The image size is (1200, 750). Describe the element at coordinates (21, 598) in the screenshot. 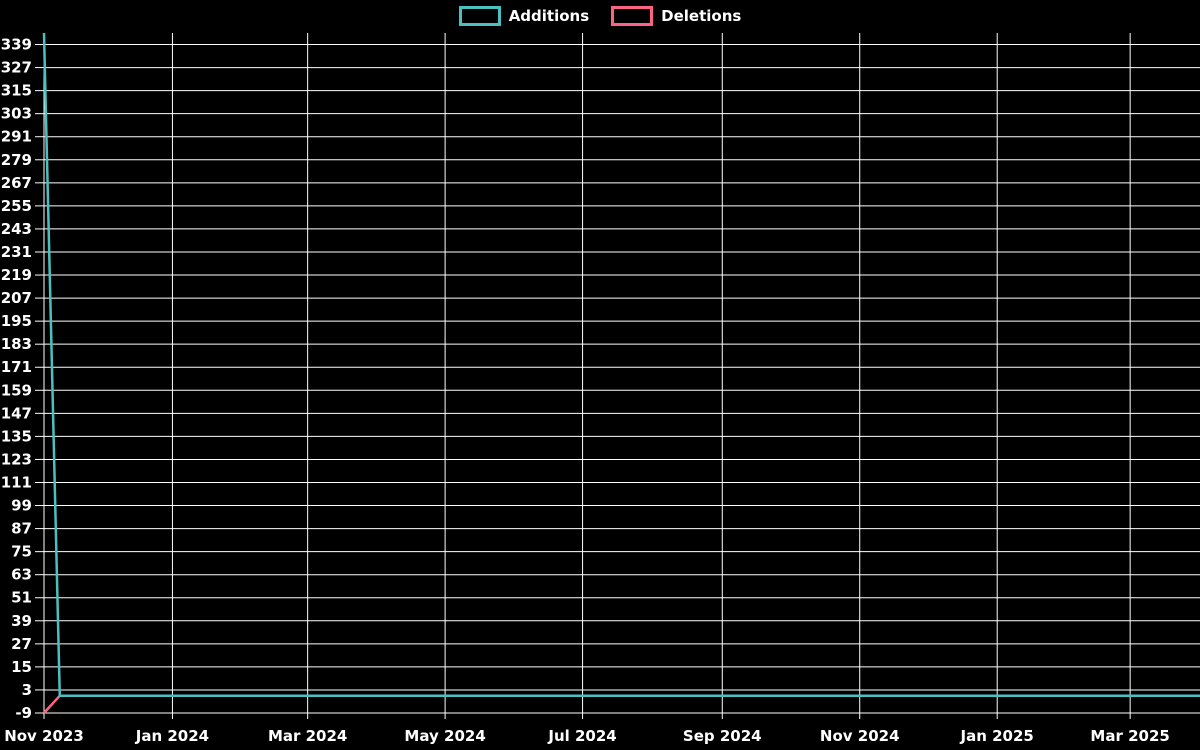

I see `y-tick-label: 51` at that location.